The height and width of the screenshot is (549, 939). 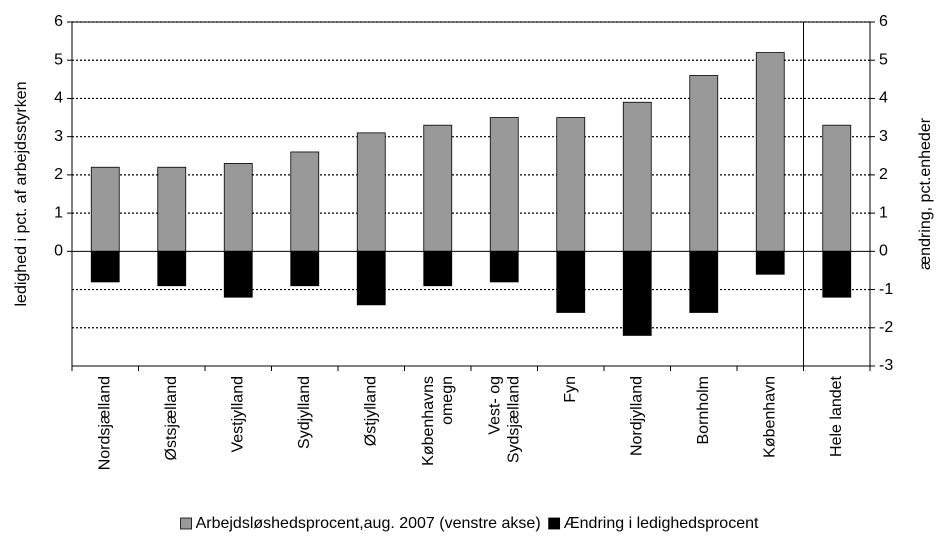 What do you see at coordinates (58, 98) in the screenshot?
I see `y-tick-label: 4` at bounding box center [58, 98].